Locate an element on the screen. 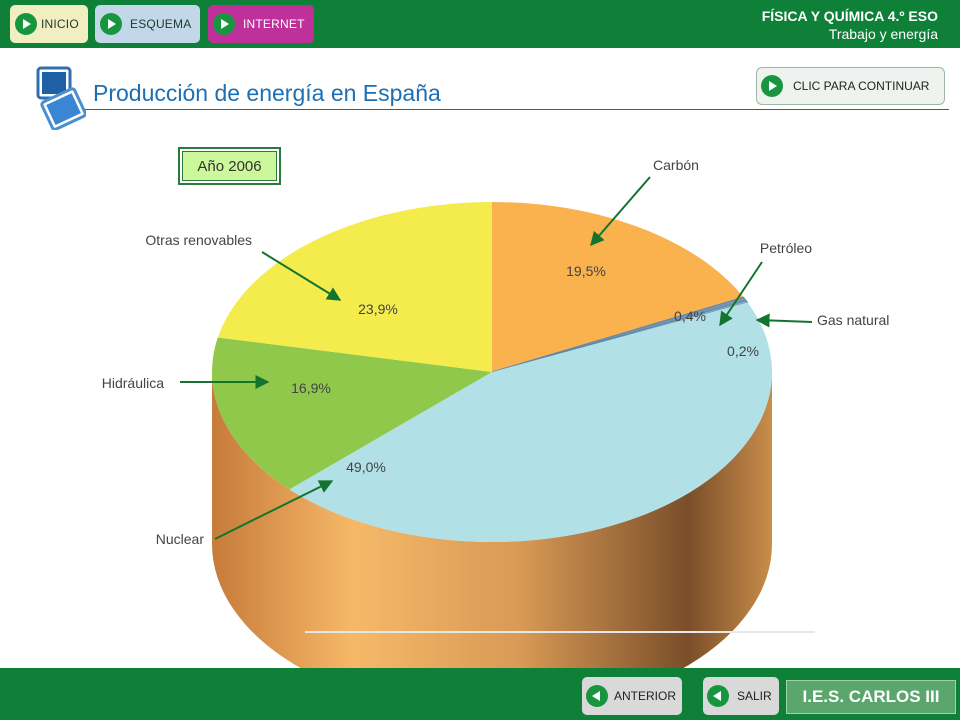 This screenshot has width=960, height=720. anterior-label: ANTERIOR is located at coordinates (645, 696).